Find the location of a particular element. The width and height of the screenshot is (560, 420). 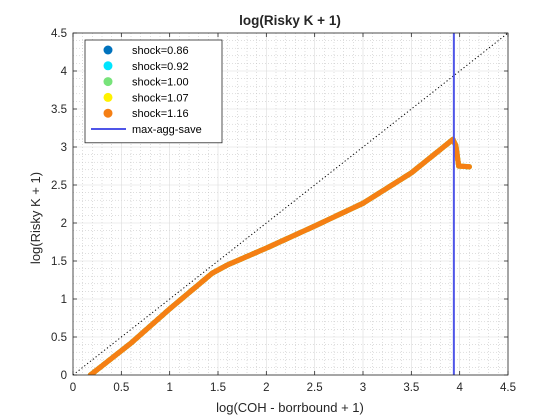

y-tick-label: 3.5 is located at coordinates (59, 110).